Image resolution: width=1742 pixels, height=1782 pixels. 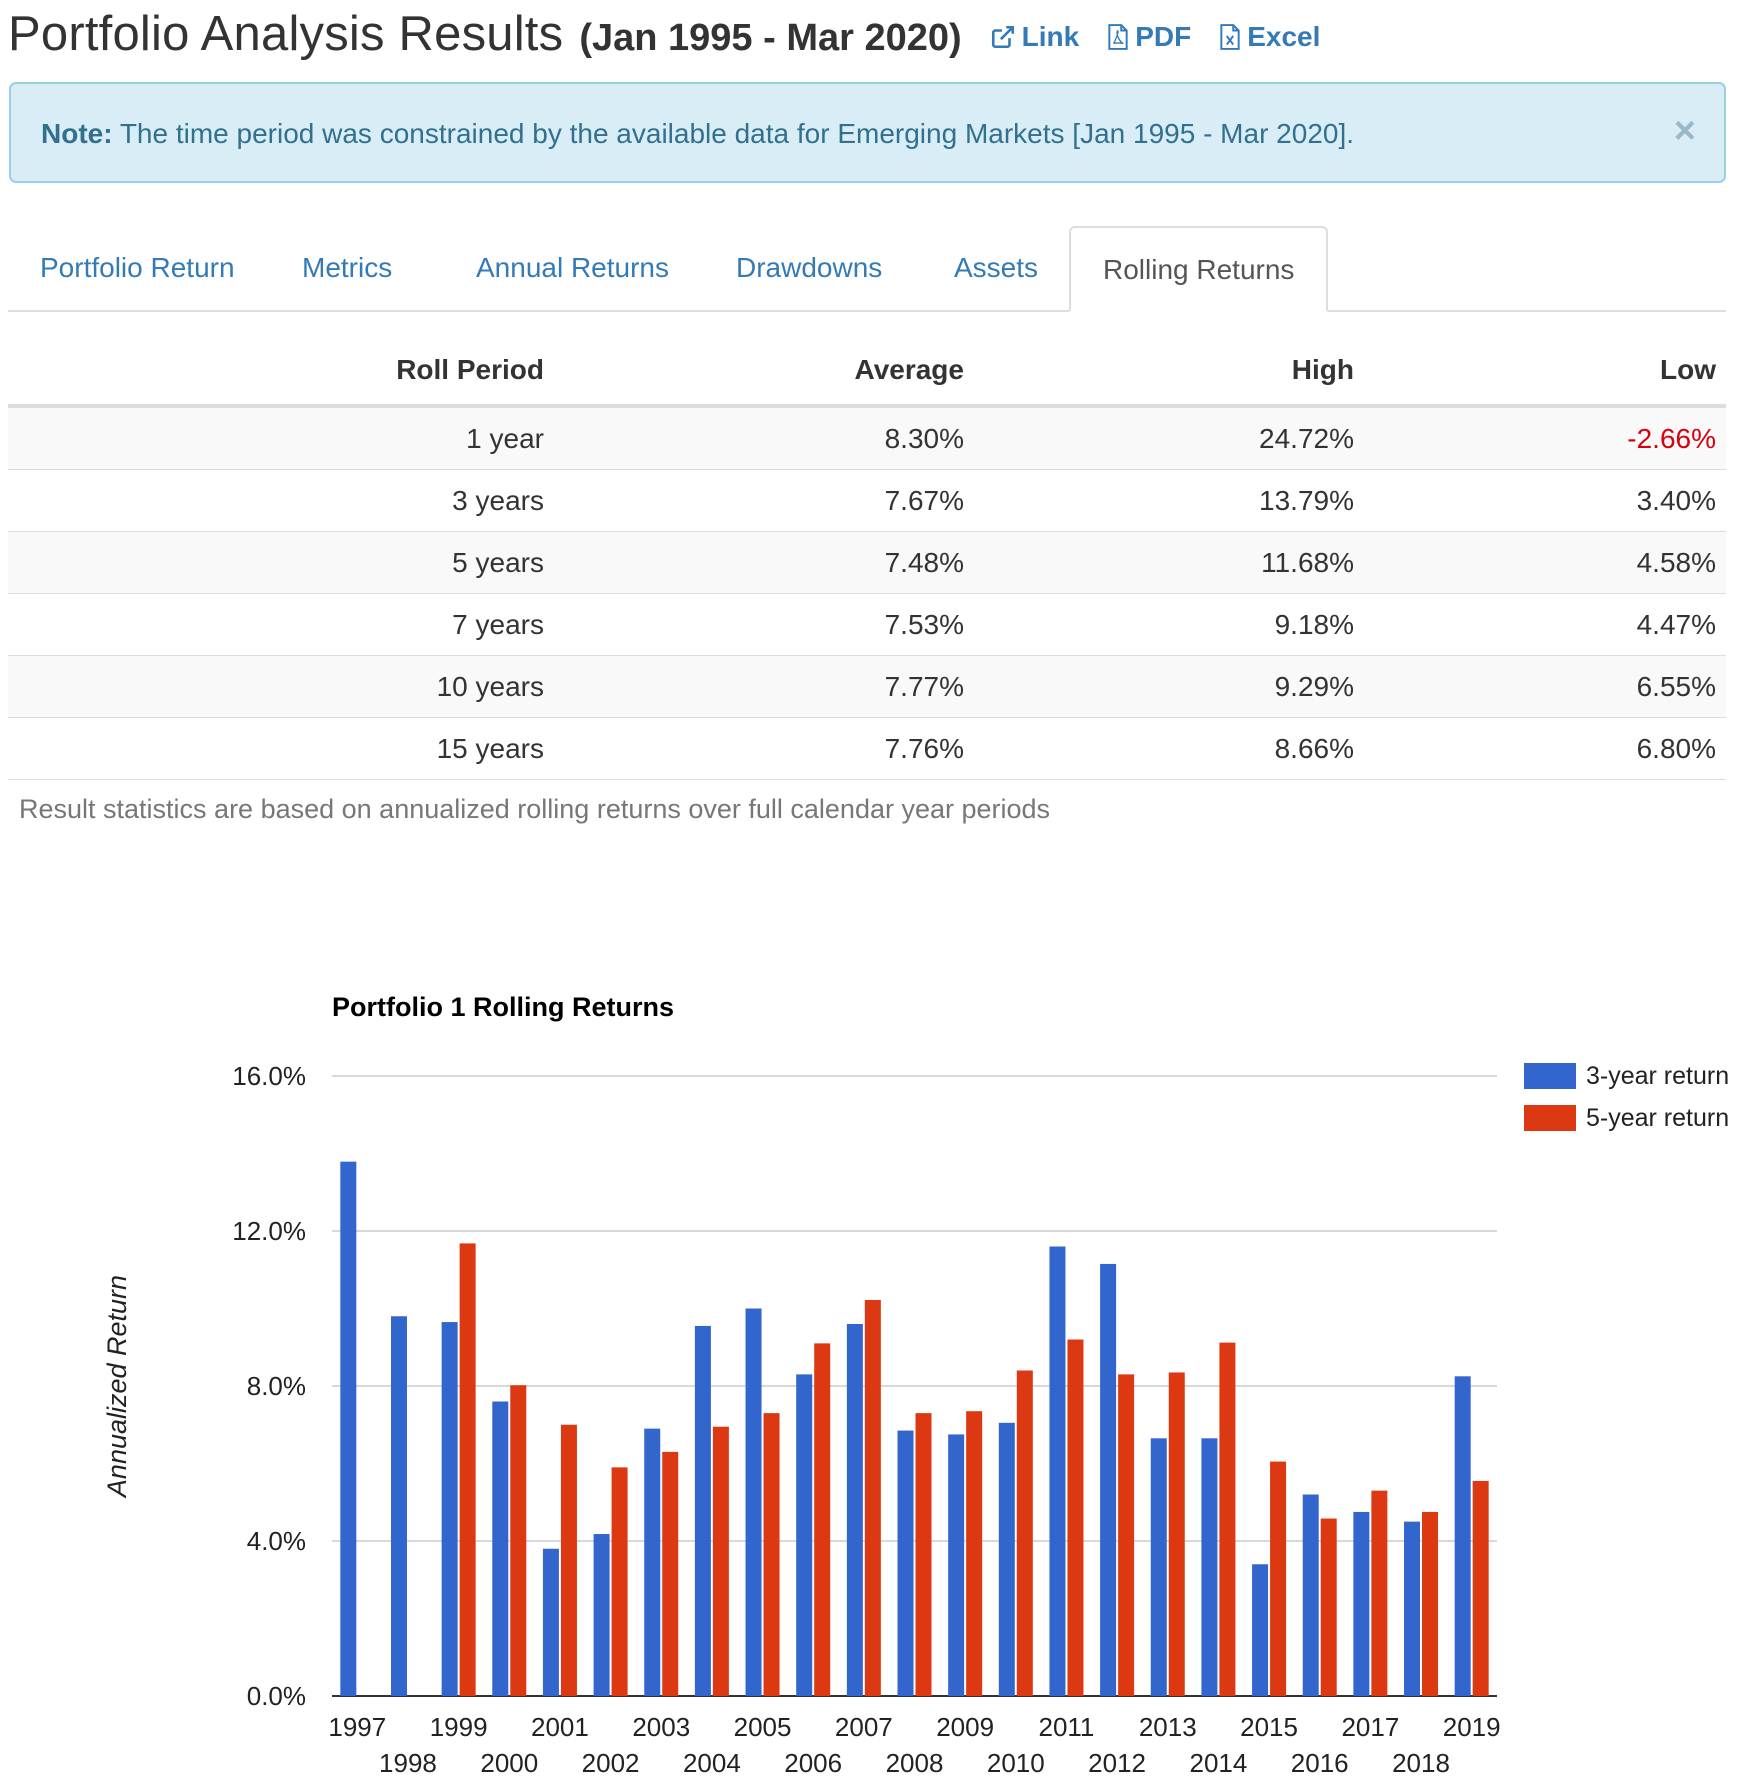 I want to click on excel-file-icon, so click(x=1230, y=37).